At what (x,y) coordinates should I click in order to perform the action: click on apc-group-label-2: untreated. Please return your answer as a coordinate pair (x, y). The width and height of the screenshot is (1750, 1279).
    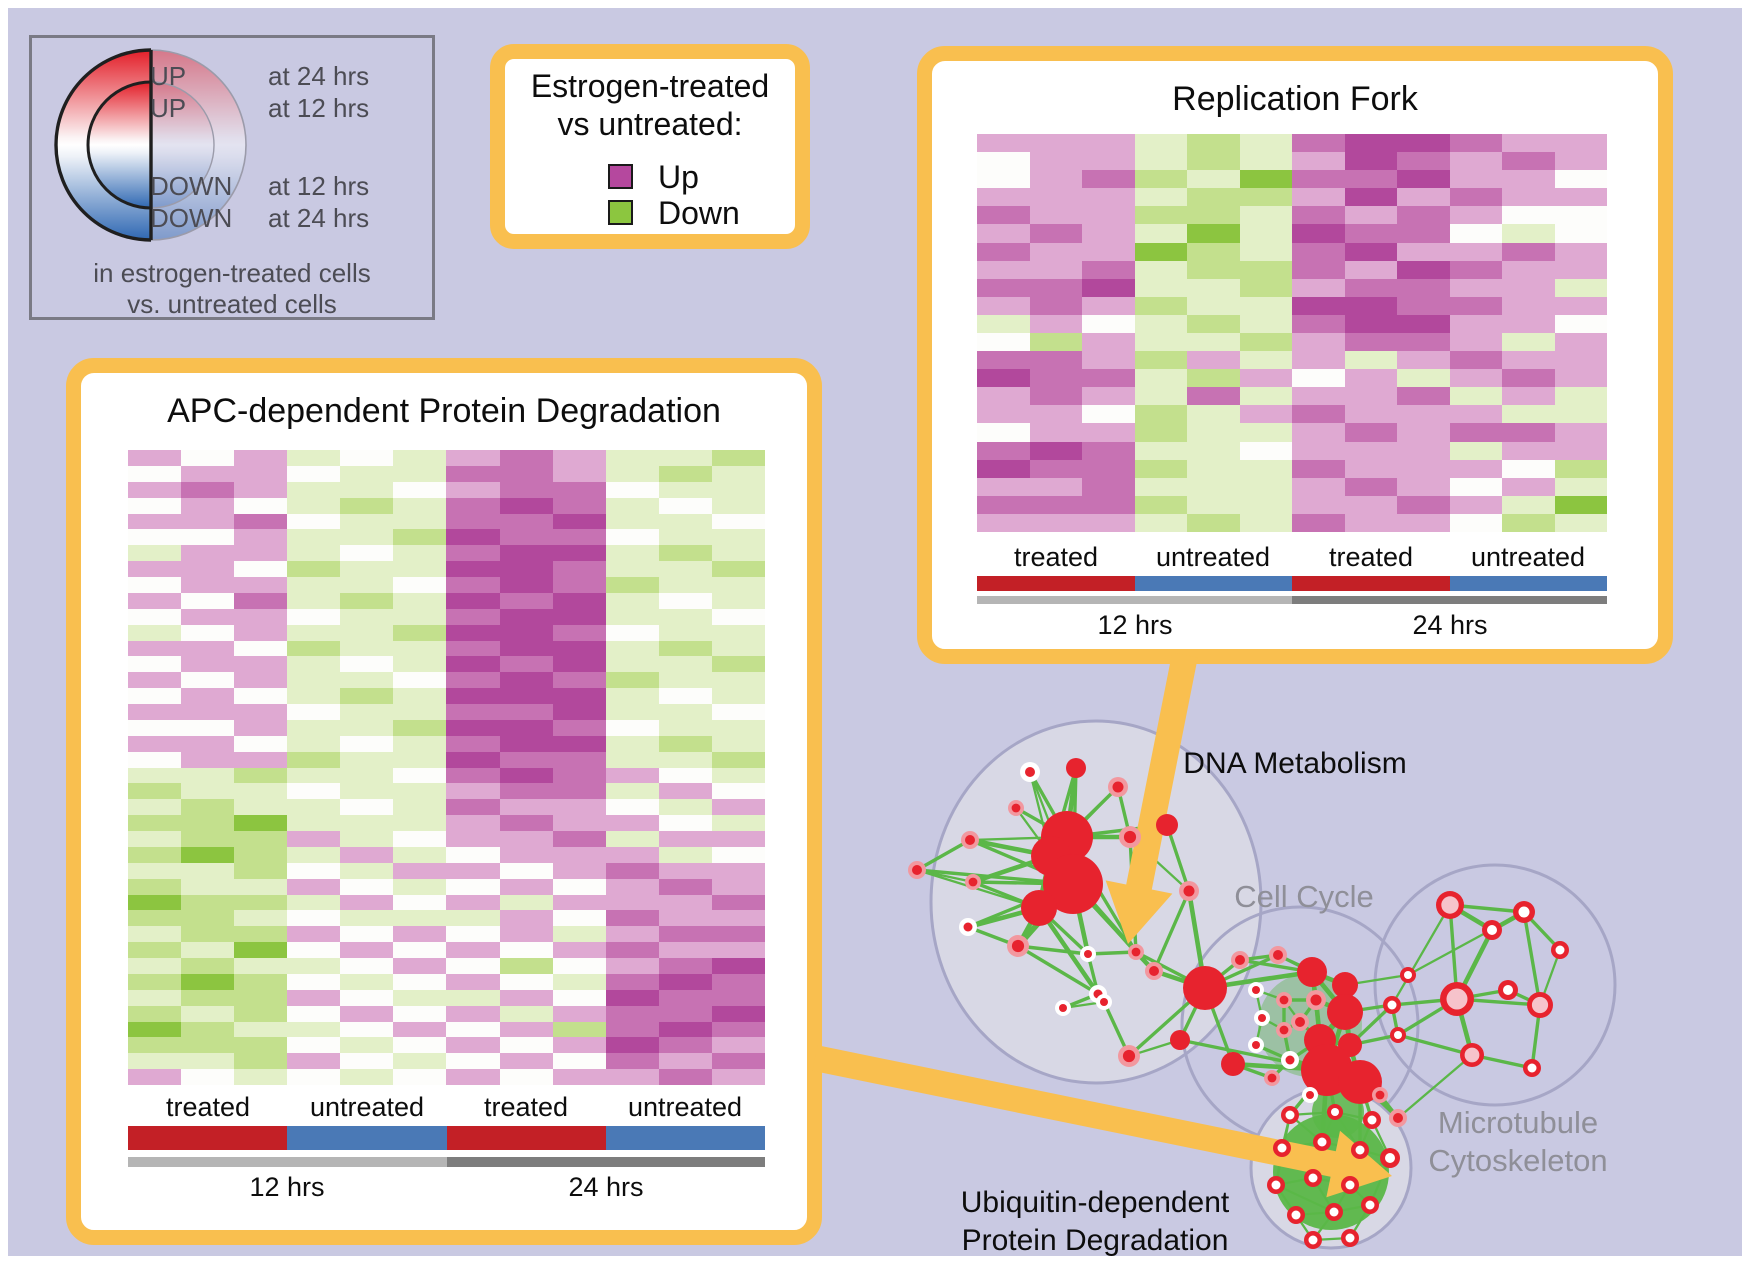
    Looking at the image, I should click on (367, 1107).